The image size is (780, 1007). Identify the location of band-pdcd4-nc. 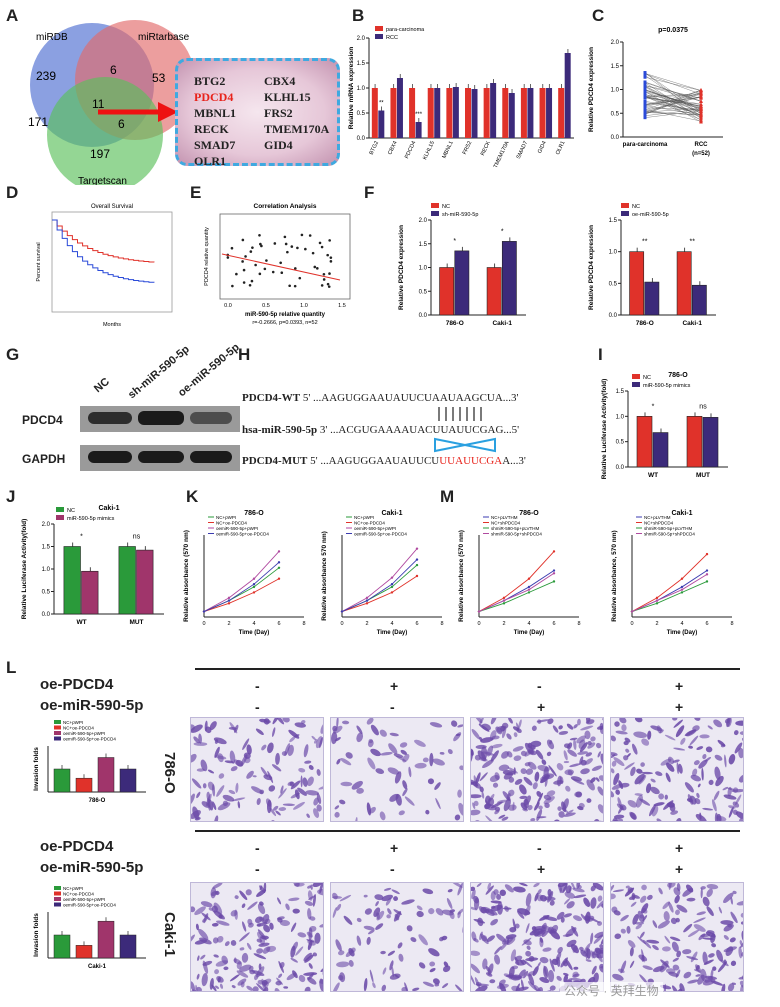
(110, 418).